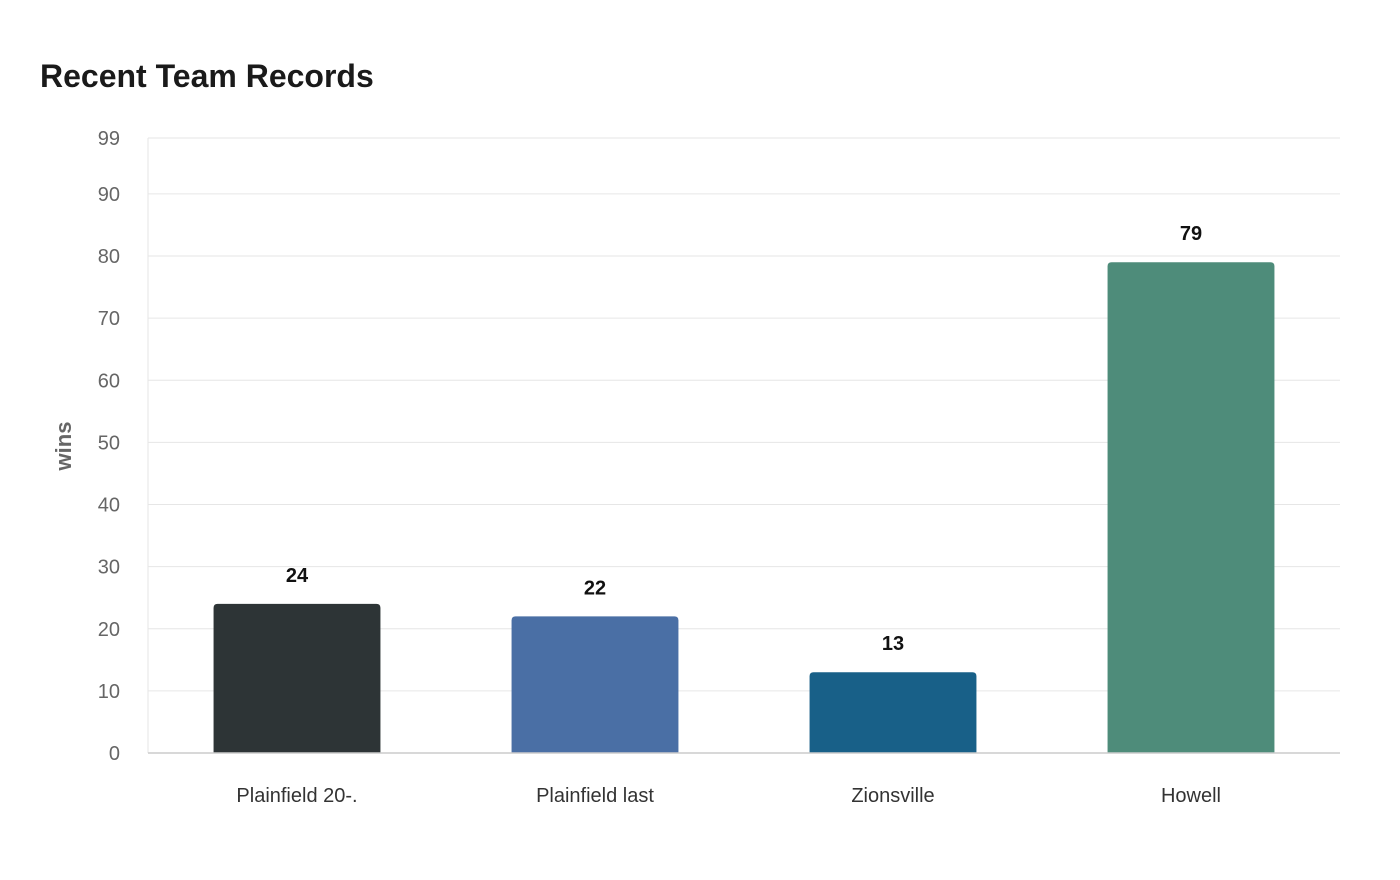 This screenshot has height=880, width=1400. What do you see at coordinates (109, 257) in the screenshot?
I see `y-tick-label: 80` at bounding box center [109, 257].